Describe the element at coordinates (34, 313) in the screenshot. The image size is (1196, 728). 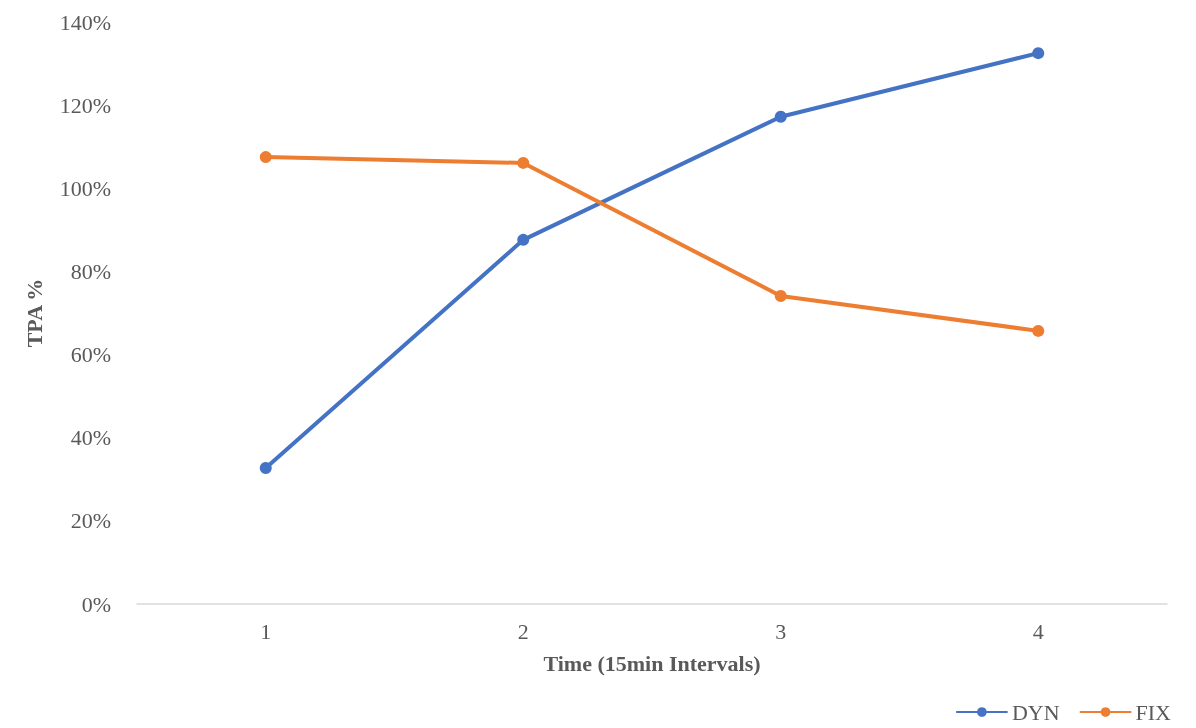
I see `y-axis-title: TPA %` at that location.